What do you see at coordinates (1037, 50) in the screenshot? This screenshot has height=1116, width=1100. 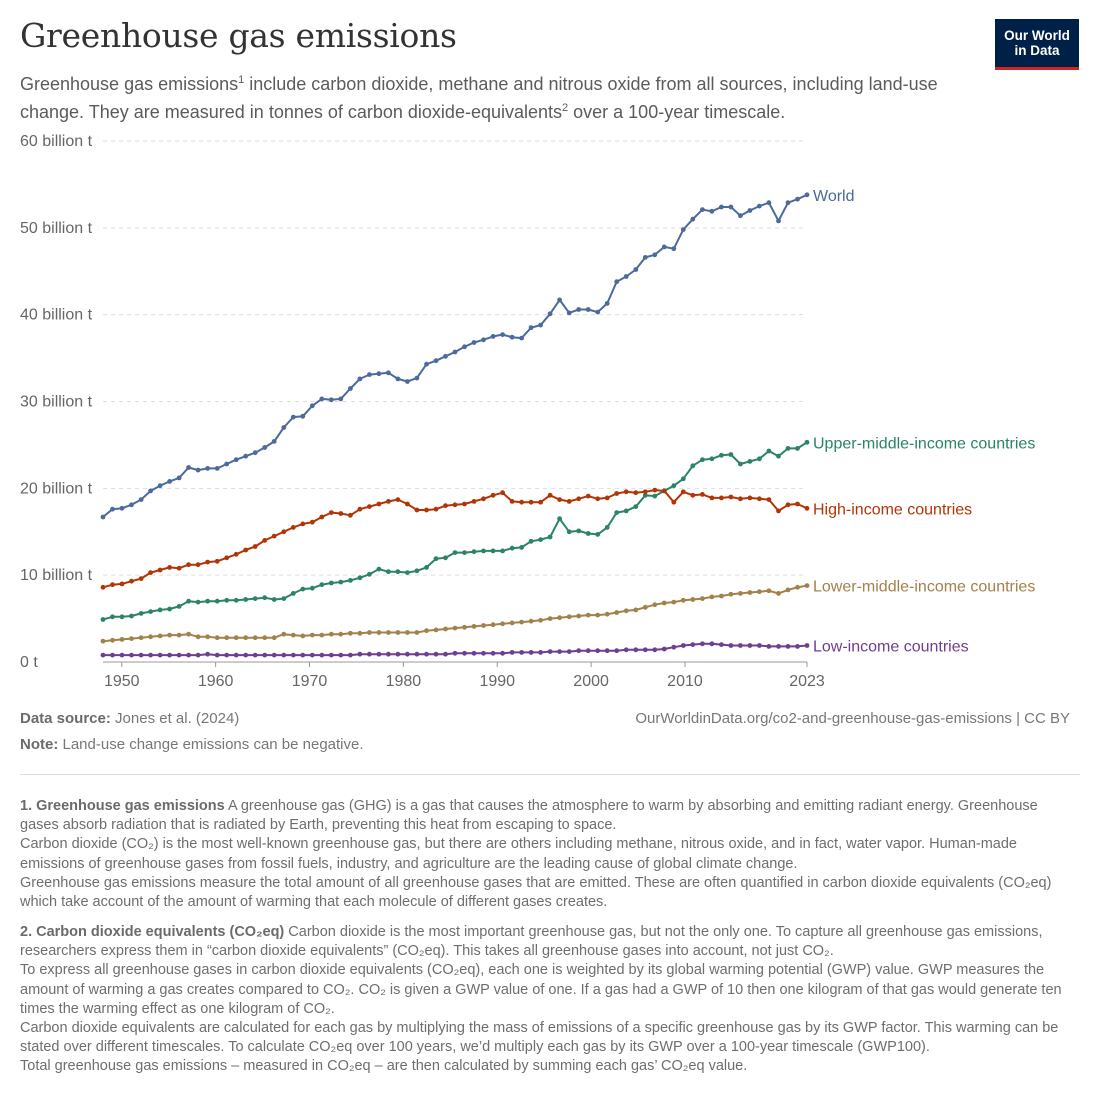 I see `logo-line-2: in Data` at bounding box center [1037, 50].